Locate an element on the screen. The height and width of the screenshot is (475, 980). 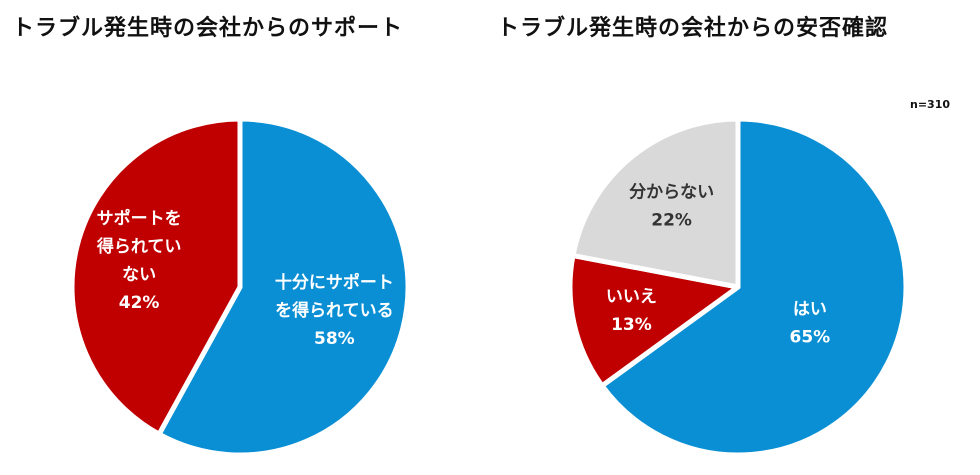
pie1-slice-1-value-label: 13% is located at coordinates (631, 325).